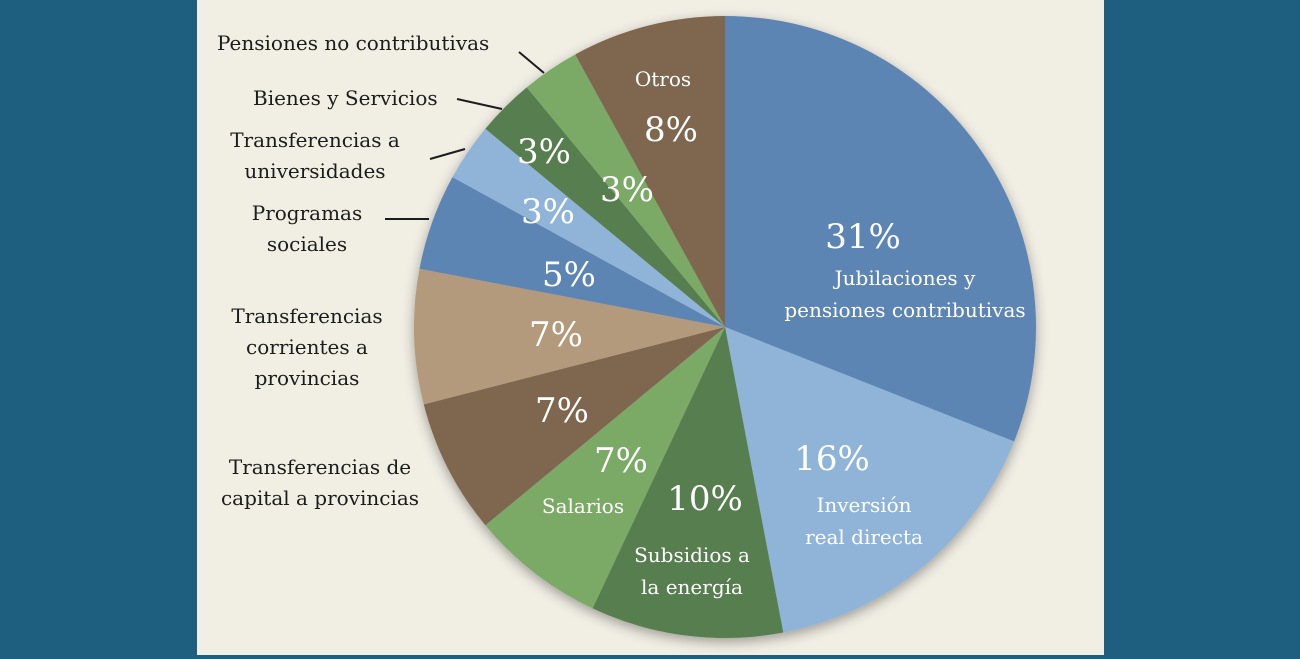 The width and height of the screenshot is (1300, 659). What do you see at coordinates (306, 347) in the screenshot?
I see `outside-label-transferencias-corrientes-a-provincias: Transferencias corrientes a provincias` at bounding box center [306, 347].